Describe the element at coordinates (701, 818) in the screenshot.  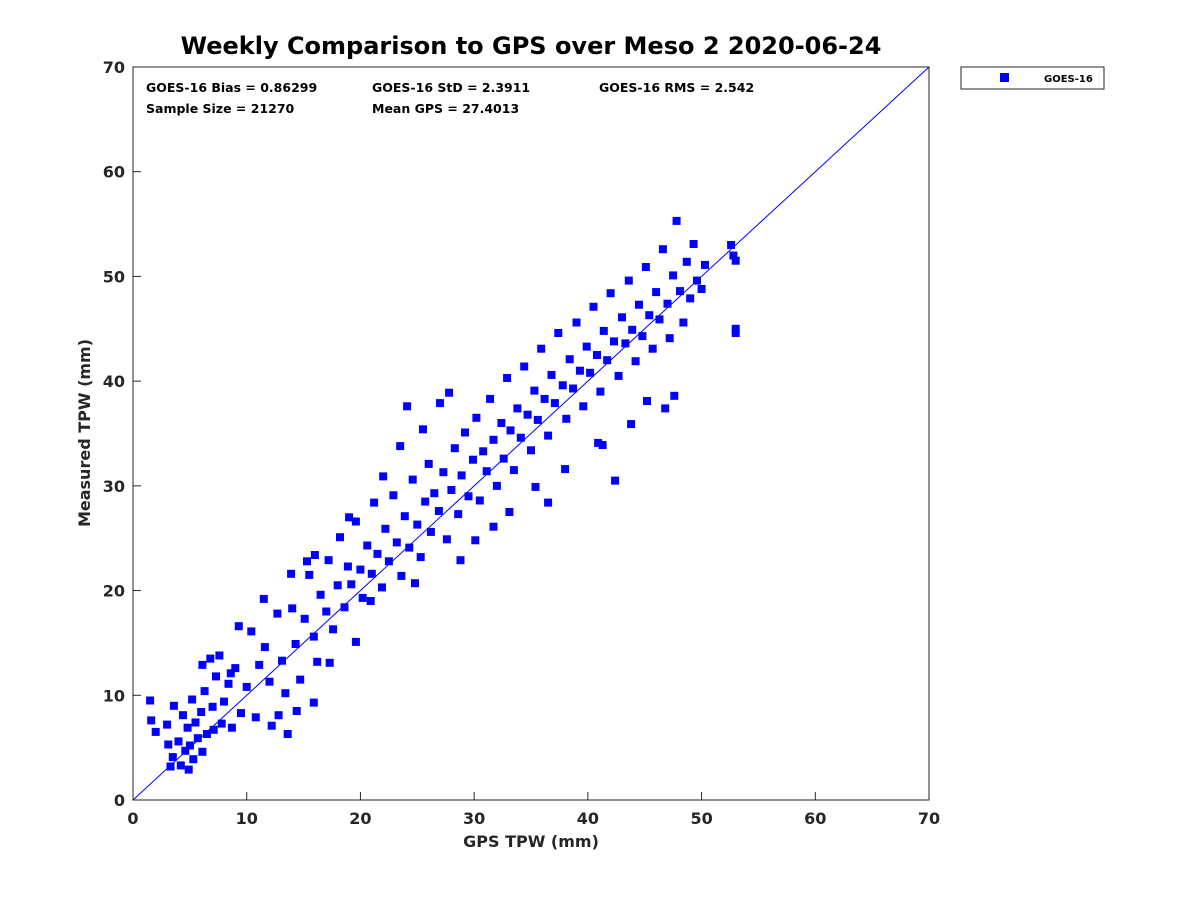
I see `x-tick-label: 50` at that location.